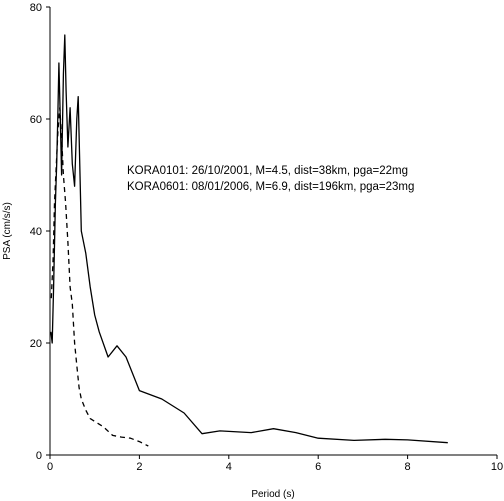  Describe the element at coordinates (272, 494) in the screenshot. I see `x-axis-title: Period (s)` at that location.